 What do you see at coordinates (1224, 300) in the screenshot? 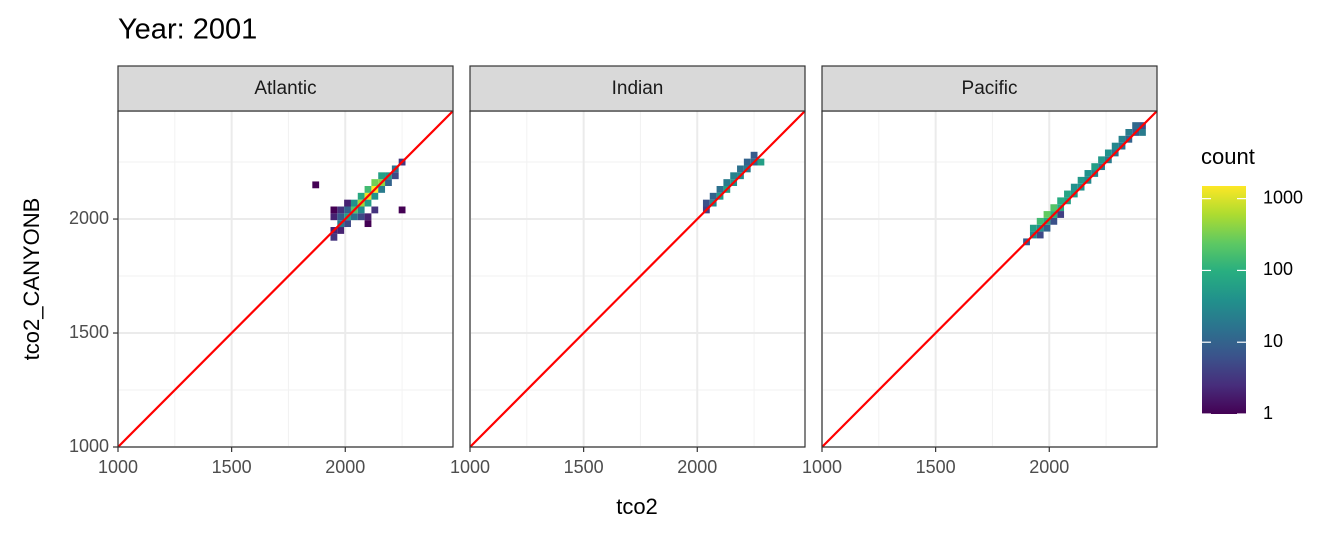
I see `color-bar` at bounding box center [1224, 300].